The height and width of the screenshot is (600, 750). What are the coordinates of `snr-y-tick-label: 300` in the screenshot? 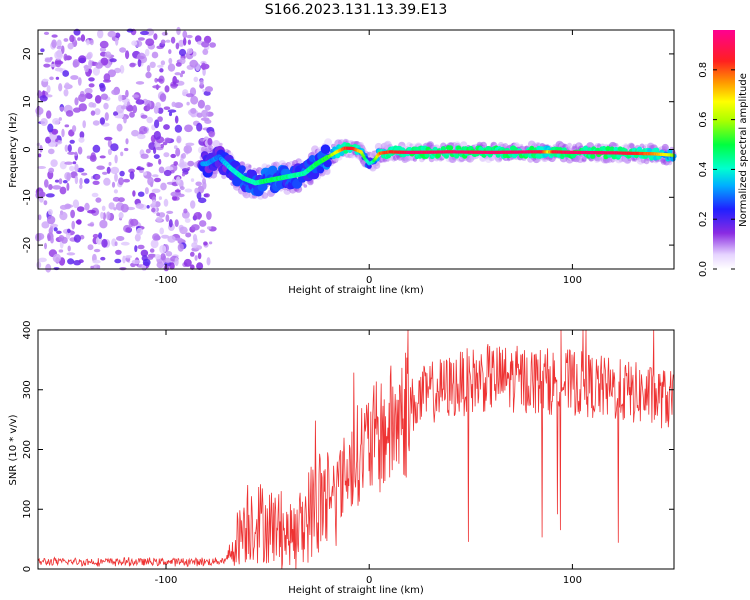 It's located at (27, 389).